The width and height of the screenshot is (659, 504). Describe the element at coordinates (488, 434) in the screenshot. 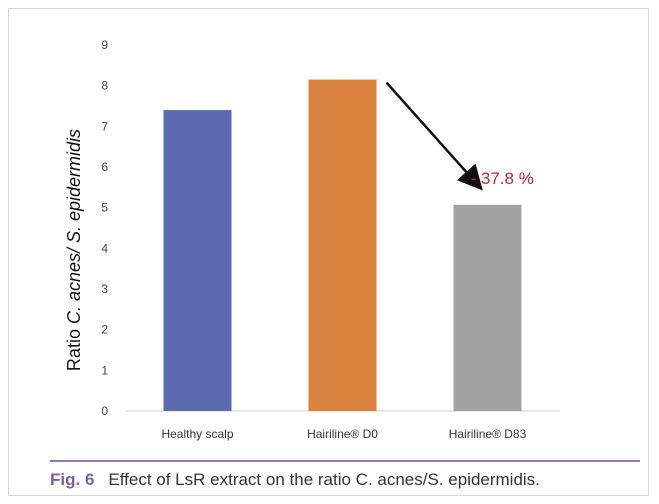

I see `x-tick-label: Hairiline® D83` at that location.